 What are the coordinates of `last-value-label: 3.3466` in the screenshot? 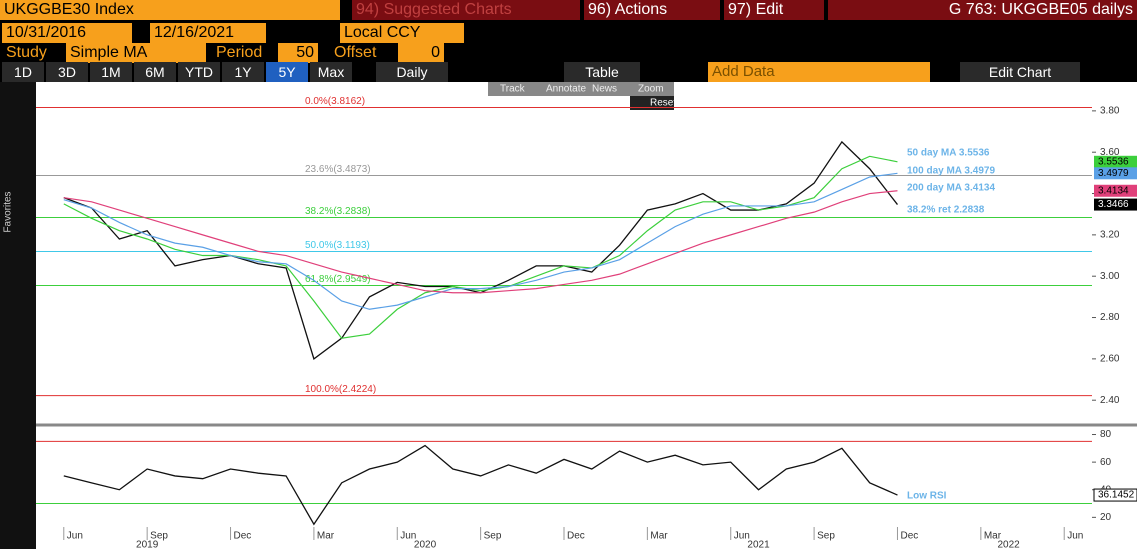 It's located at (1113, 204).